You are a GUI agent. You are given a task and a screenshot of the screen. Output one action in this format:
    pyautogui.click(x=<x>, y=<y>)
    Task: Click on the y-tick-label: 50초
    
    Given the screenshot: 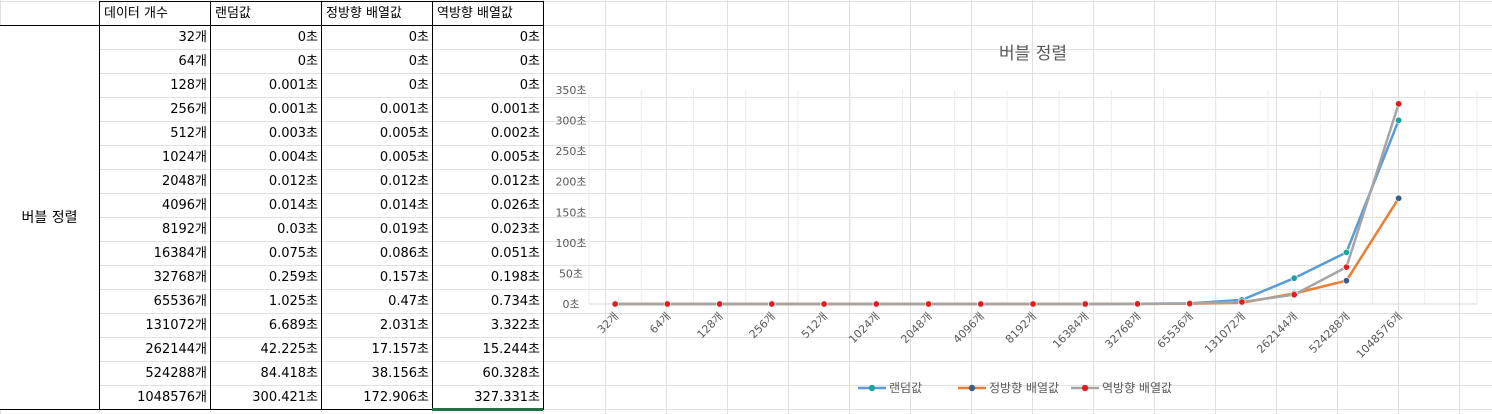 What is the action you would take?
    pyautogui.click(x=571, y=273)
    